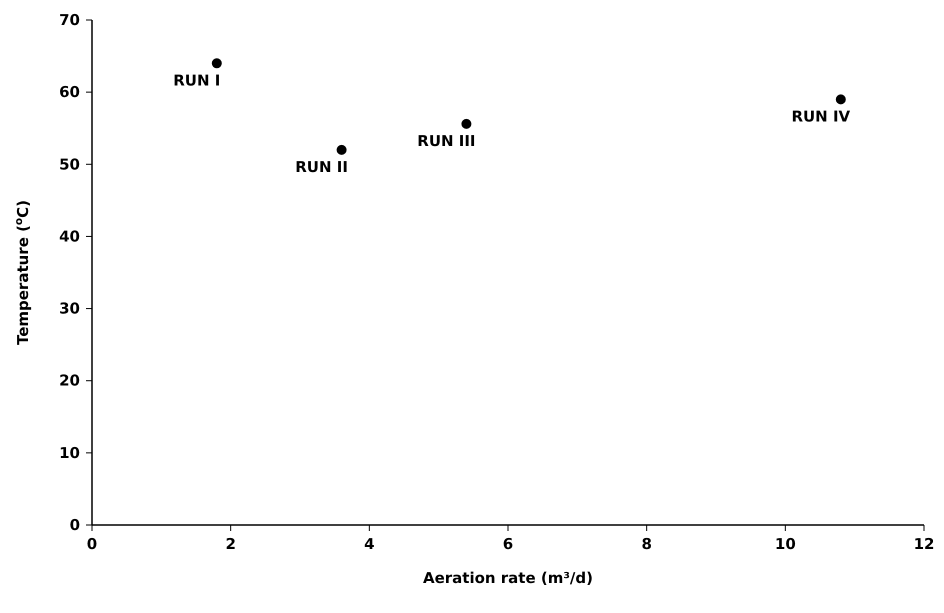 The width and height of the screenshot is (944, 613). What do you see at coordinates (785, 544) in the screenshot?
I see `x-tick-label: 10` at bounding box center [785, 544].